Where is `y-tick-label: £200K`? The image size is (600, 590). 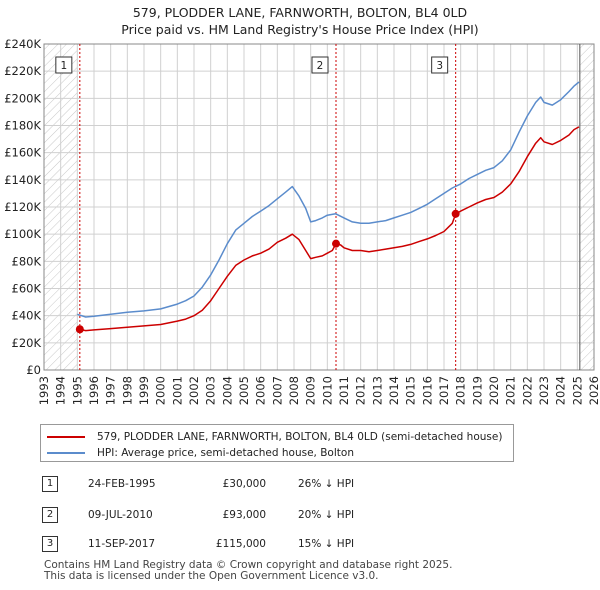 y-tick-label: £200K is located at coordinates (22, 98).